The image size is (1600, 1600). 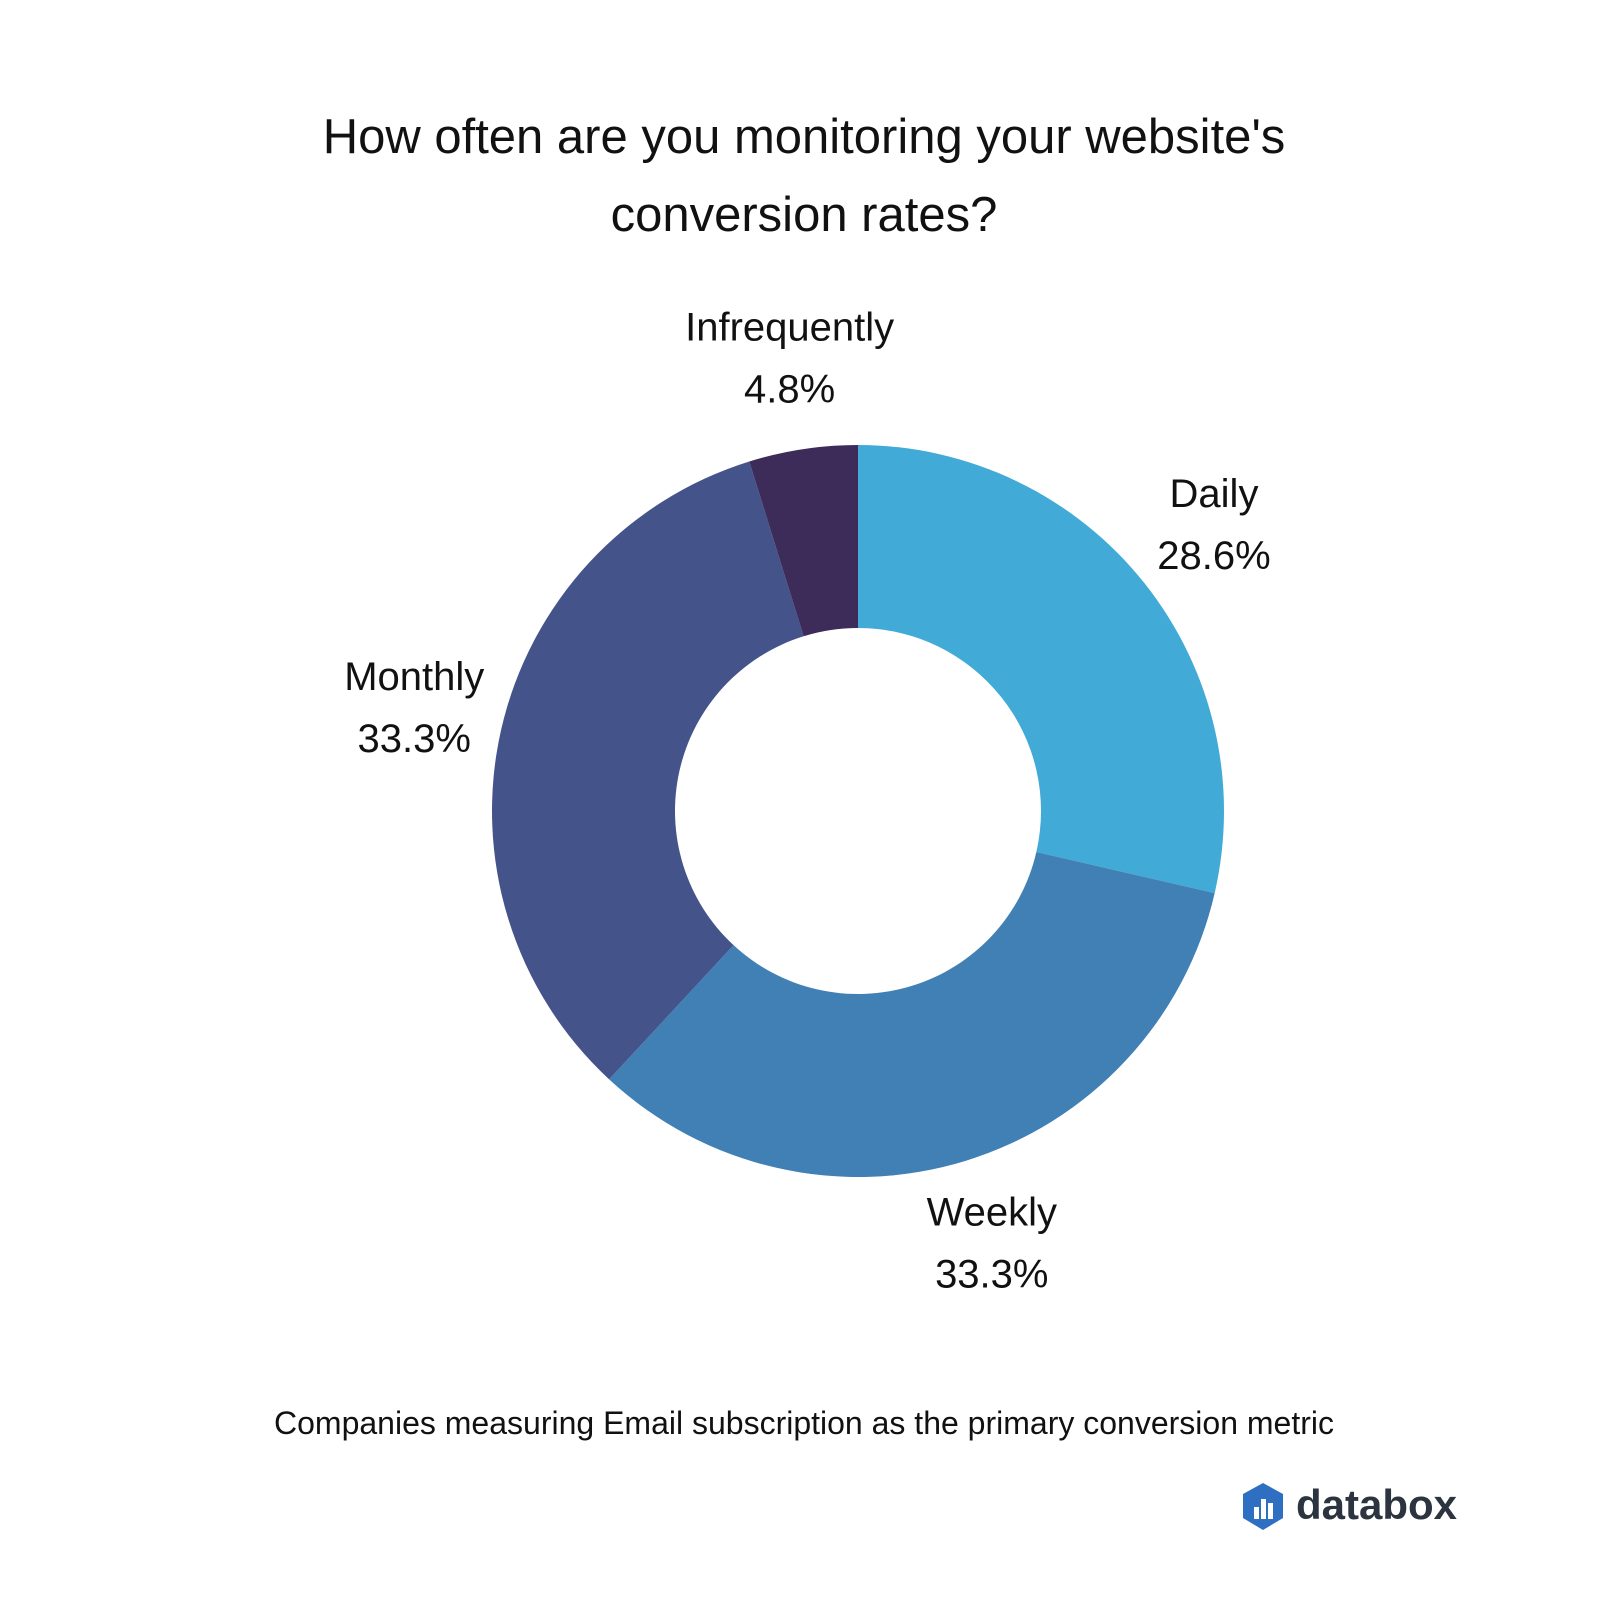 I want to click on slice-label: Infrequently, so click(x=789, y=328).